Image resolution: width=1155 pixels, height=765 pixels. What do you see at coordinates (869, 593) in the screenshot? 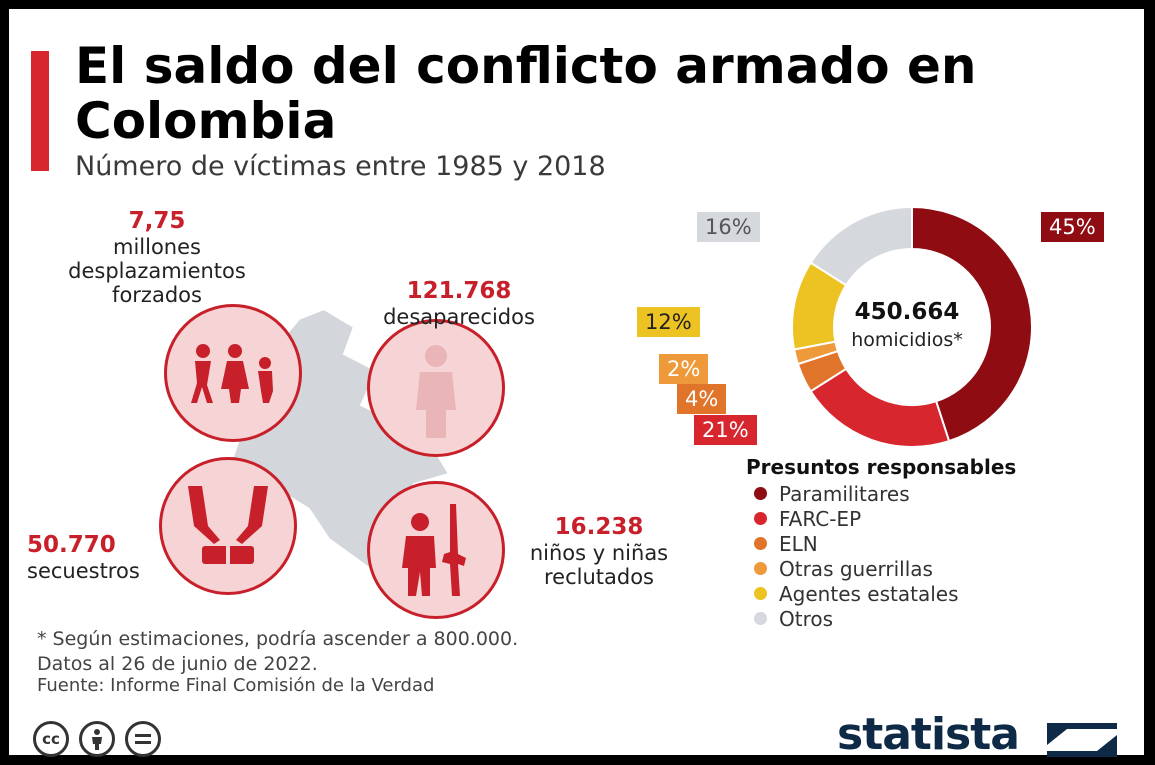
I see `legend-label: Agentes estatales` at bounding box center [869, 593].